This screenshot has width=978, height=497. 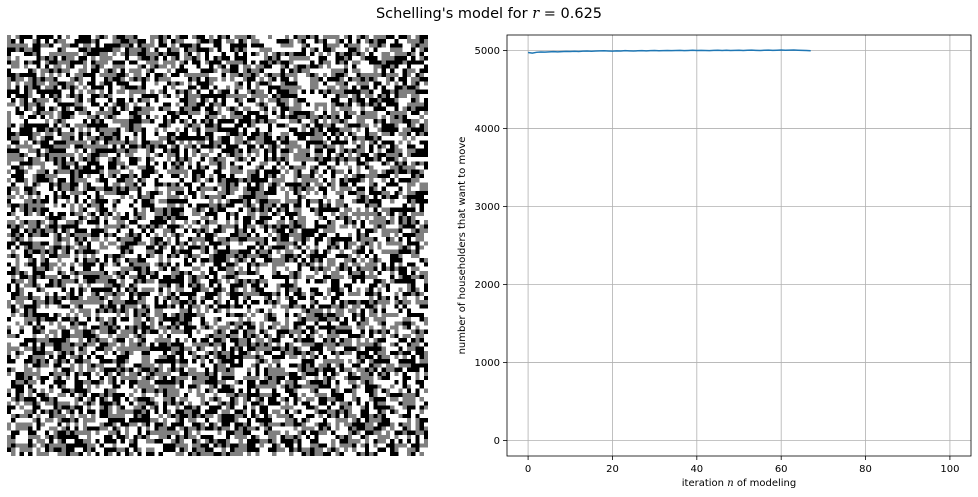 I want to click on y-tick-label: 3000, so click(x=487, y=207).